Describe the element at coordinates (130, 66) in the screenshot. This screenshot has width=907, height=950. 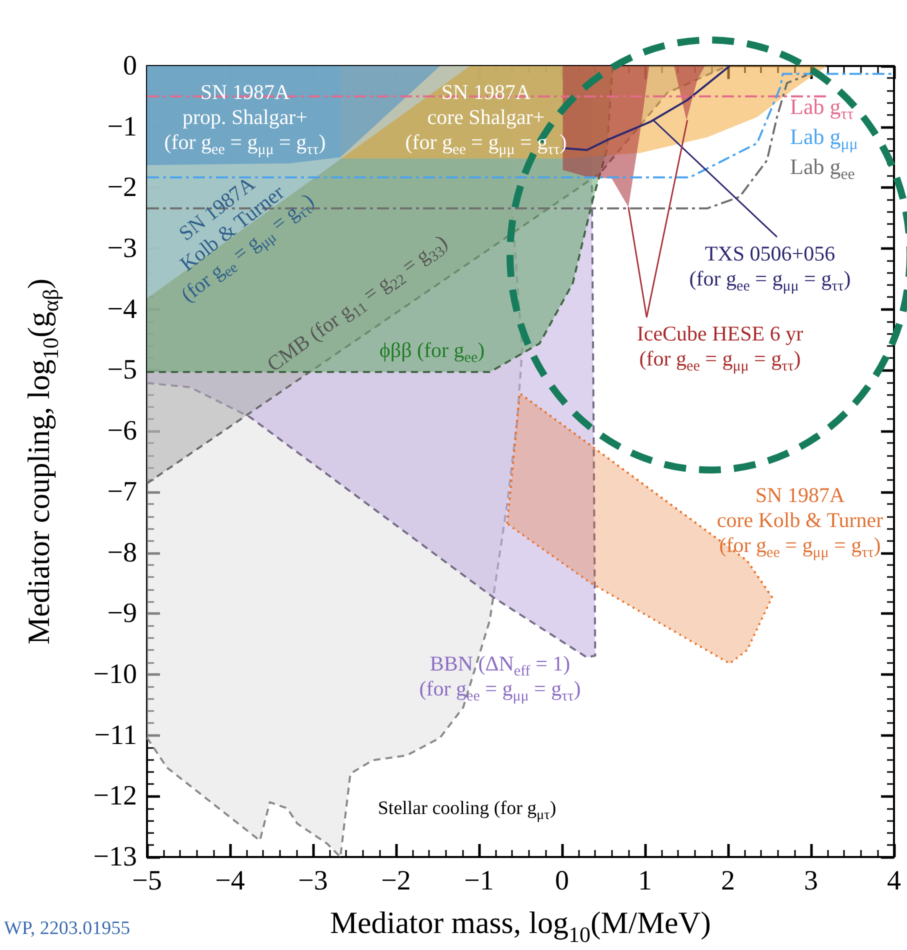
I see `y-tick-label: 0` at that location.